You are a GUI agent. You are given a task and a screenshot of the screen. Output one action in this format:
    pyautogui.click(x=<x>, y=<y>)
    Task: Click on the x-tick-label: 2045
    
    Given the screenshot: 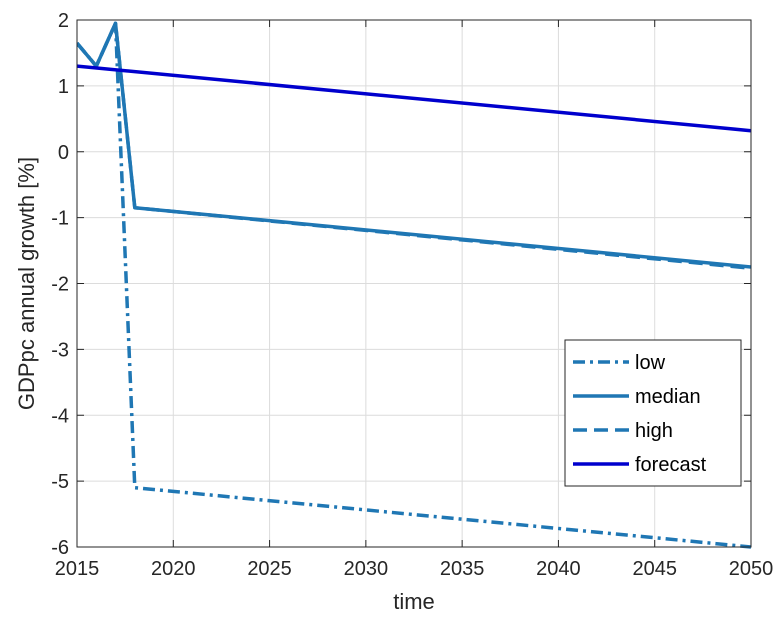 What is the action you would take?
    pyautogui.click(x=654, y=569)
    